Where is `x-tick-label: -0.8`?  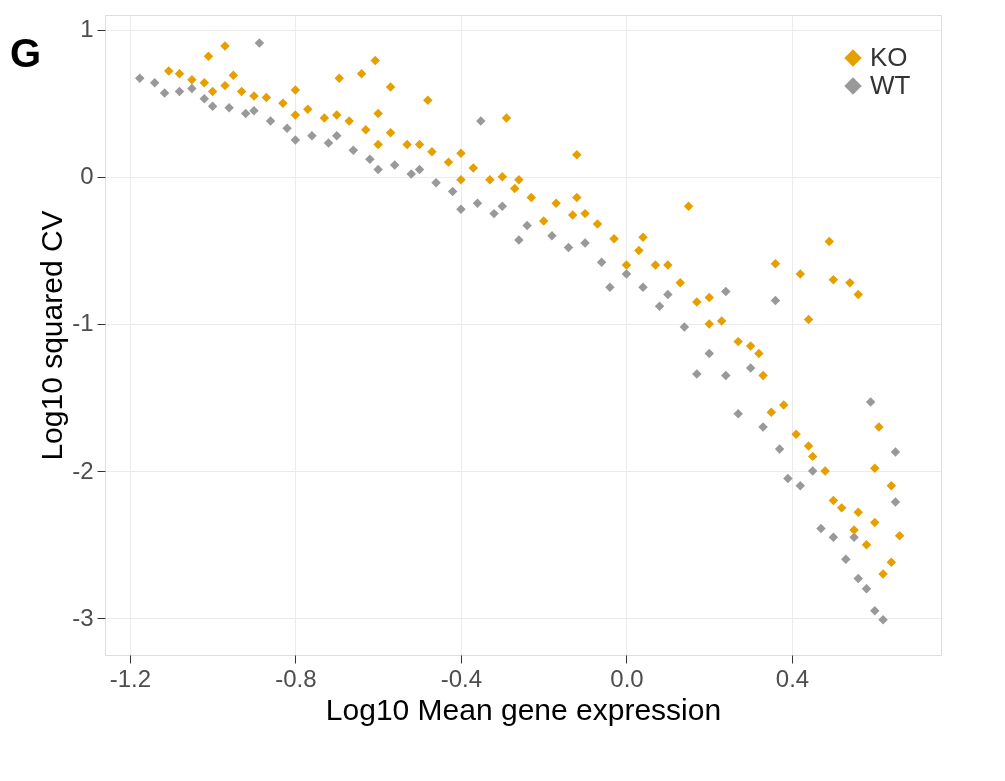 x-tick-label: -0.8 is located at coordinates (296, 678).